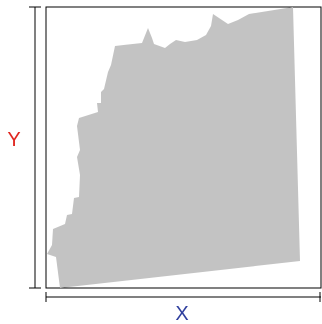 Image resolution: width=322 pixels, height=324 pixels. I want to click on x-axis-label: X, so click(181, 313).